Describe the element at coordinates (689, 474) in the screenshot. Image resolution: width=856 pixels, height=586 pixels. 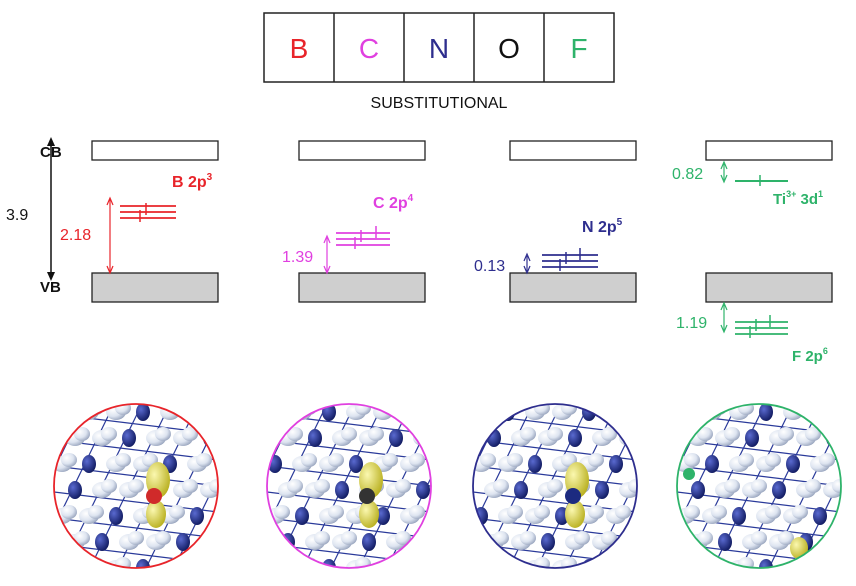
I see `dopant-atom` at that location.